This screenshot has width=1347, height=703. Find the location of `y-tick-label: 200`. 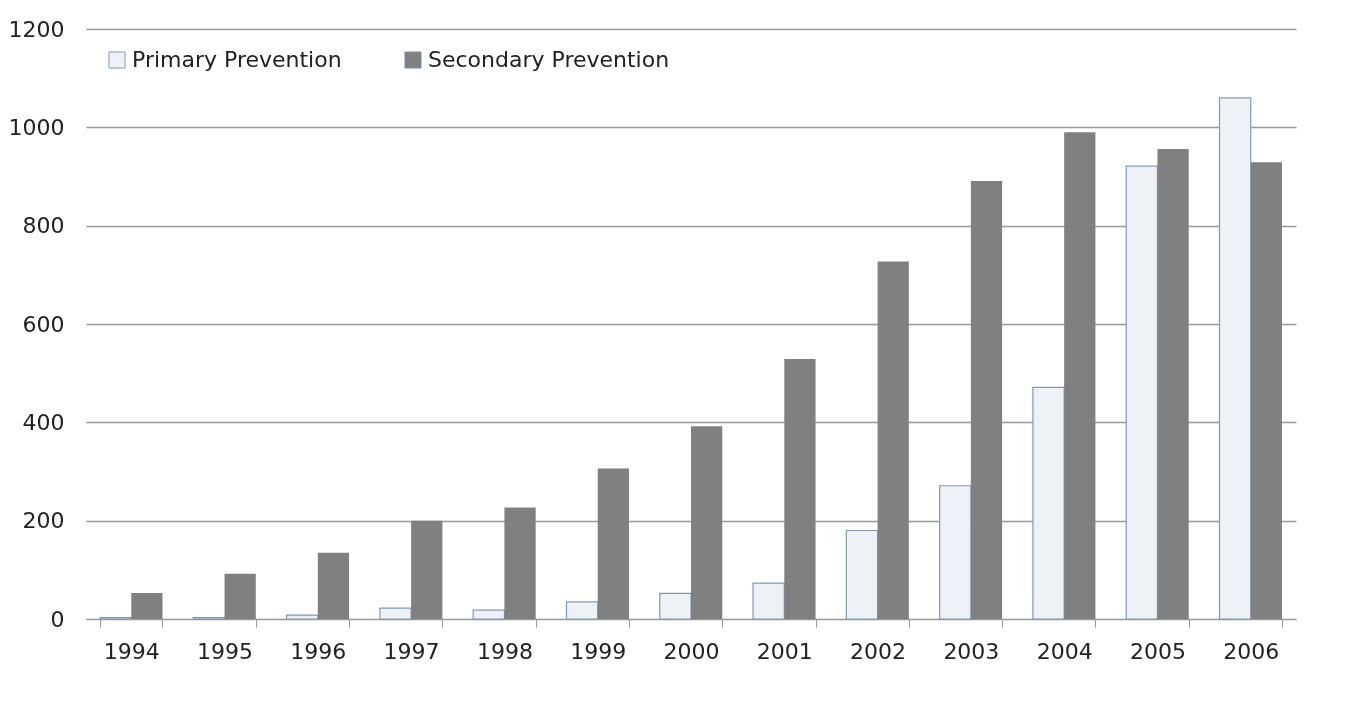

y-tick-label: 200 is located at coordinates (43, 521).